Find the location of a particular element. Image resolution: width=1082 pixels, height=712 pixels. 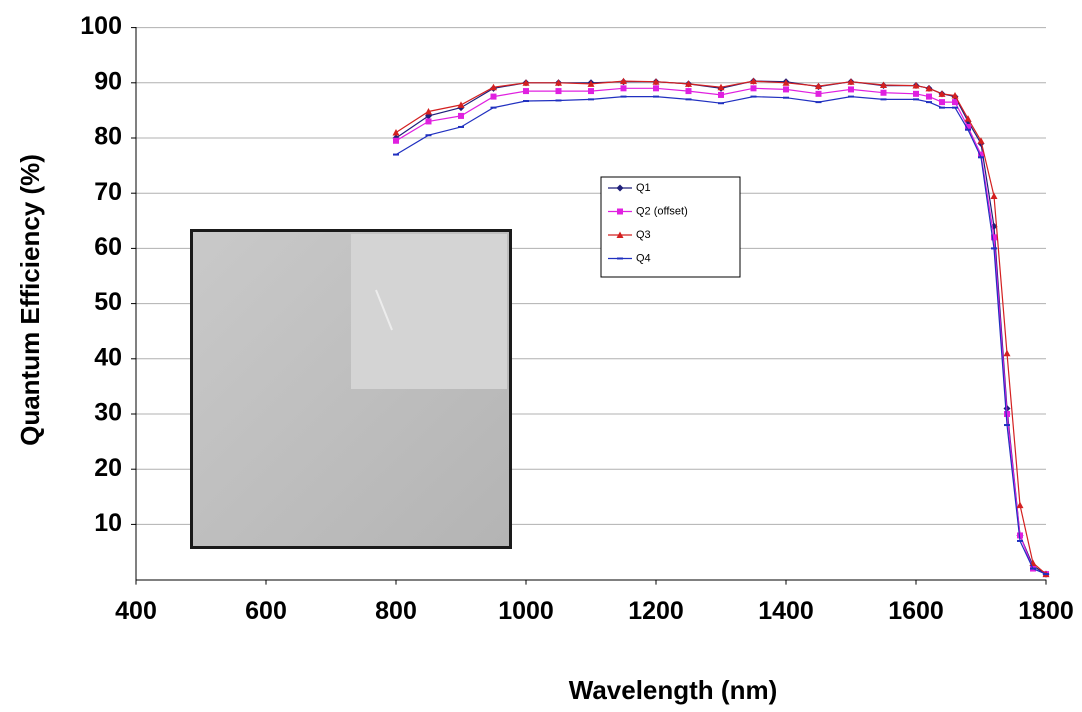

y-tick-label: 100 is located at coordinates (101, 26).